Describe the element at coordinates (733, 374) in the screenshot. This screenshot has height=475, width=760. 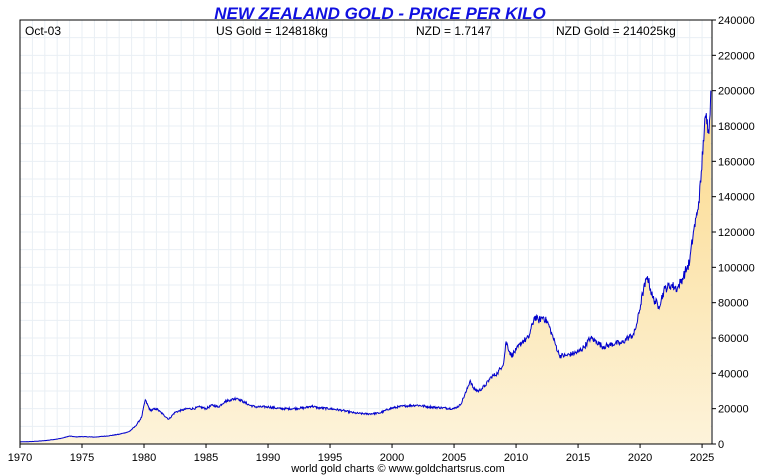
I see `y-tick-label: 40000` at that location.